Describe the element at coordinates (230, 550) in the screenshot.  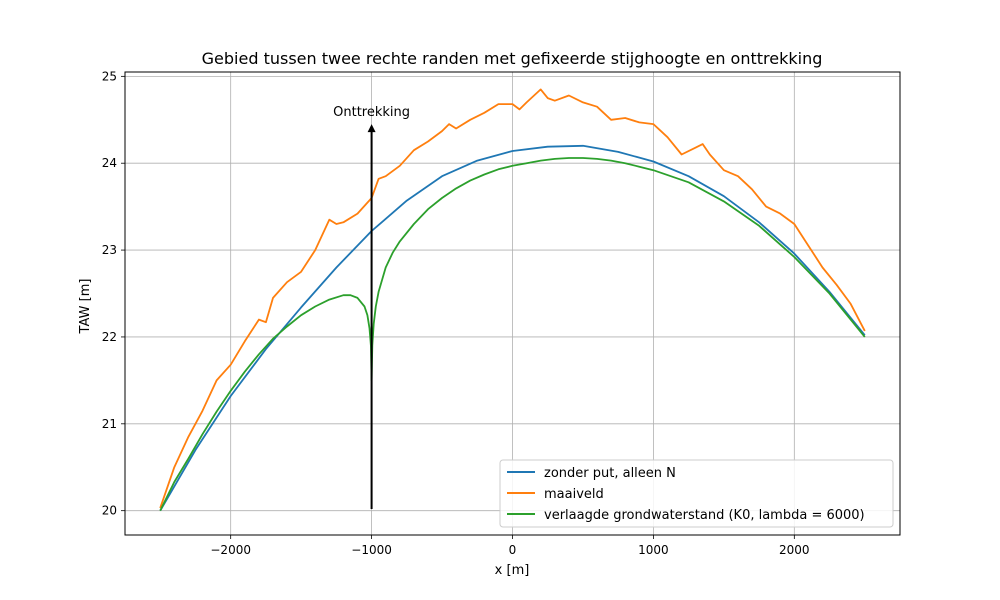
I see `x-tick-label: −2000` at that location.